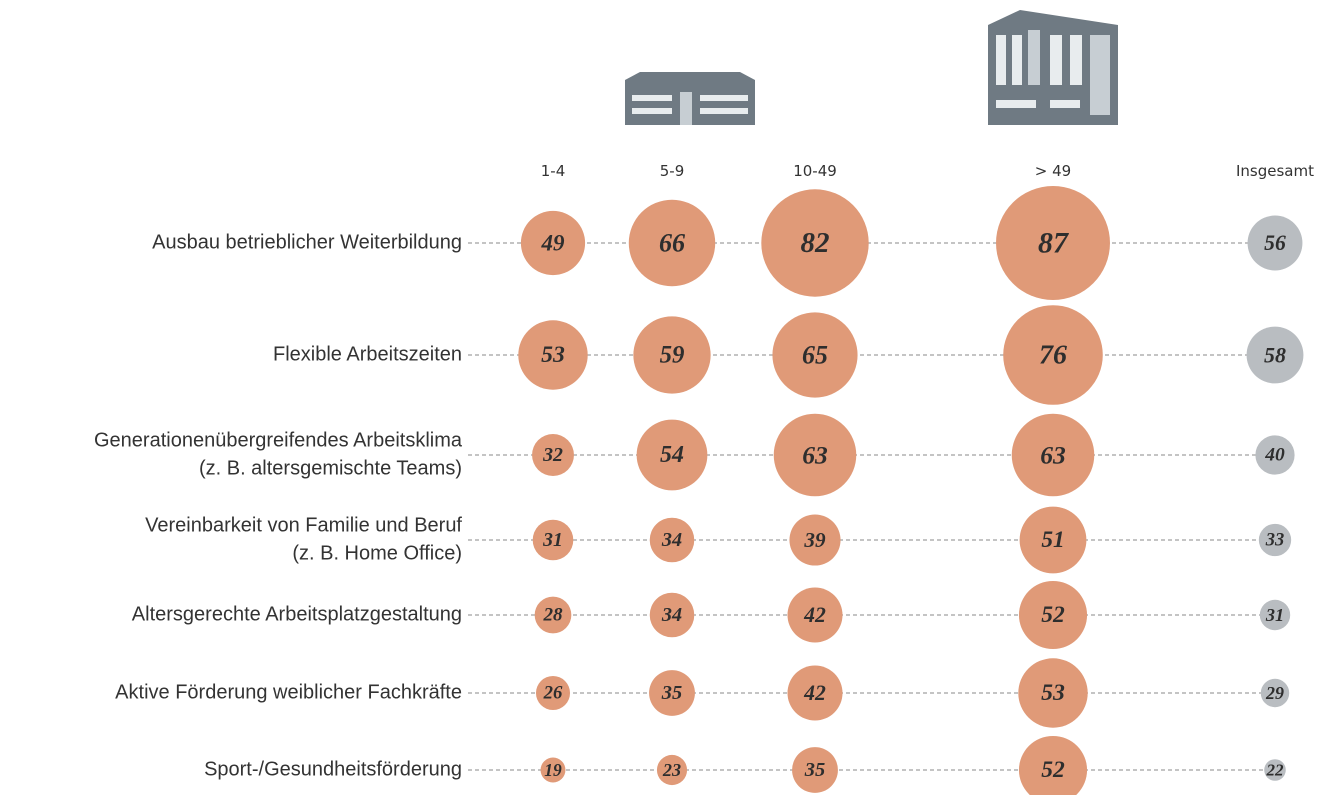 The height and width of the screenshot is (795, 1329). I want to click on bubble-value: 40, so click(1274, 455).